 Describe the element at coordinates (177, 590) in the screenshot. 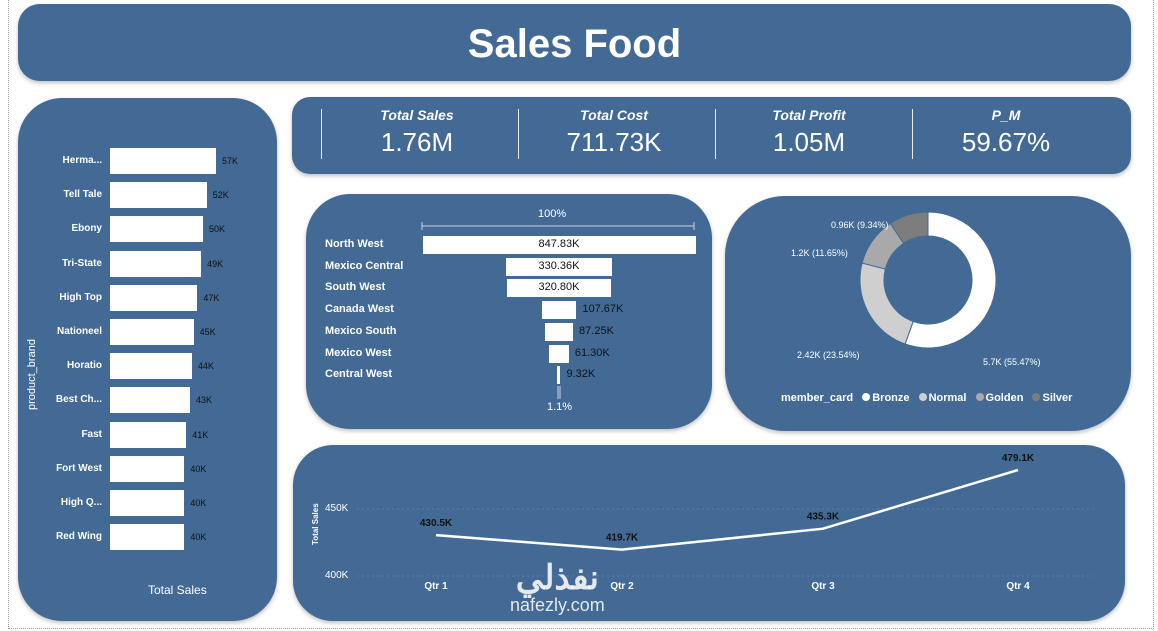

I see `brand-x-axis-label: Total Sales` at that location.